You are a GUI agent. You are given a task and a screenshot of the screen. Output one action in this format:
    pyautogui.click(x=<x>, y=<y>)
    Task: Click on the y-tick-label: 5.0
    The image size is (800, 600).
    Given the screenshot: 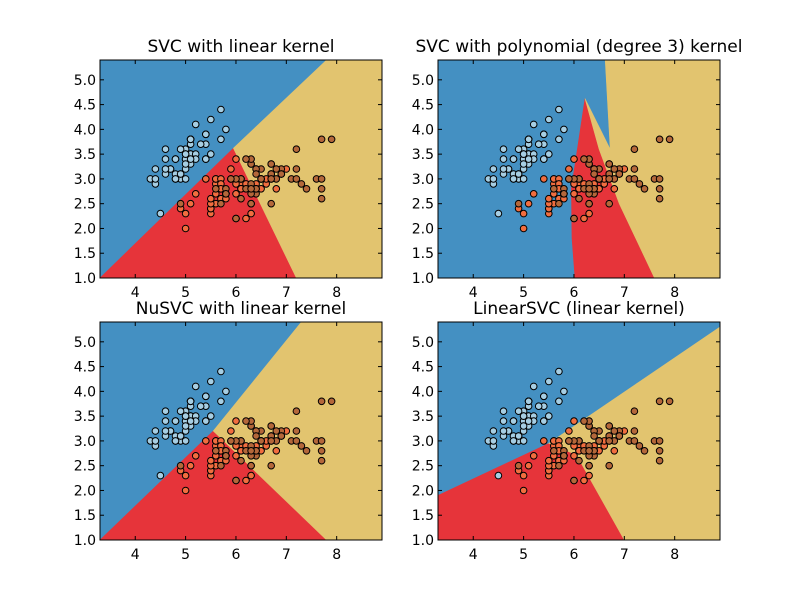 What is the action you would take?
    pyautogui.click(x=423, y=81)
    